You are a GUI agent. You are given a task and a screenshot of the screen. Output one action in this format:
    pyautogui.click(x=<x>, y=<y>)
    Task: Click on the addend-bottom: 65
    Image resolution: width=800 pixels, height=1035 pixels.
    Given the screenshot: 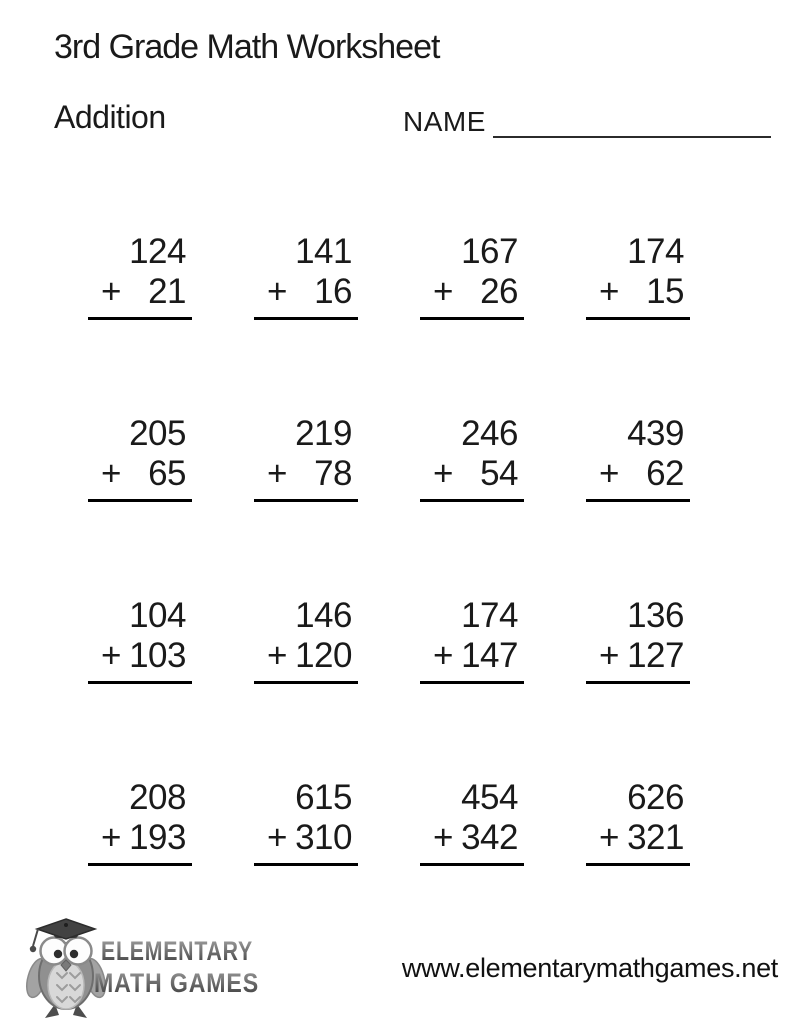 What is the action you would take?
    pyautogui.click(x=167, y=473)
    